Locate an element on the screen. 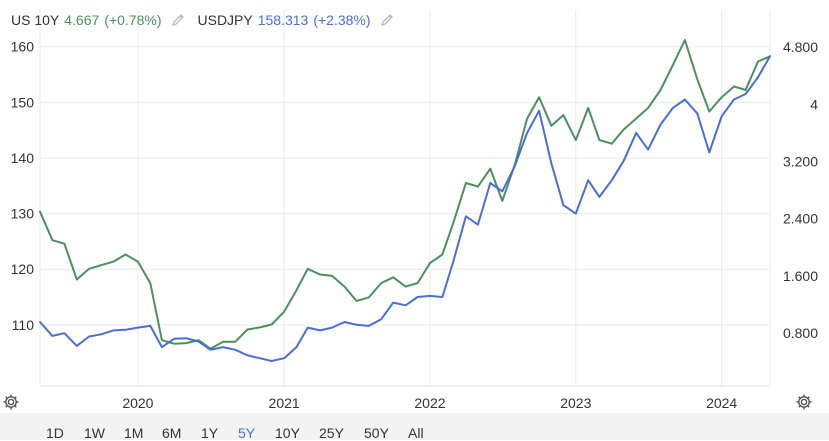  range-button-5y: 5Y is located at coordinates (247, 433).